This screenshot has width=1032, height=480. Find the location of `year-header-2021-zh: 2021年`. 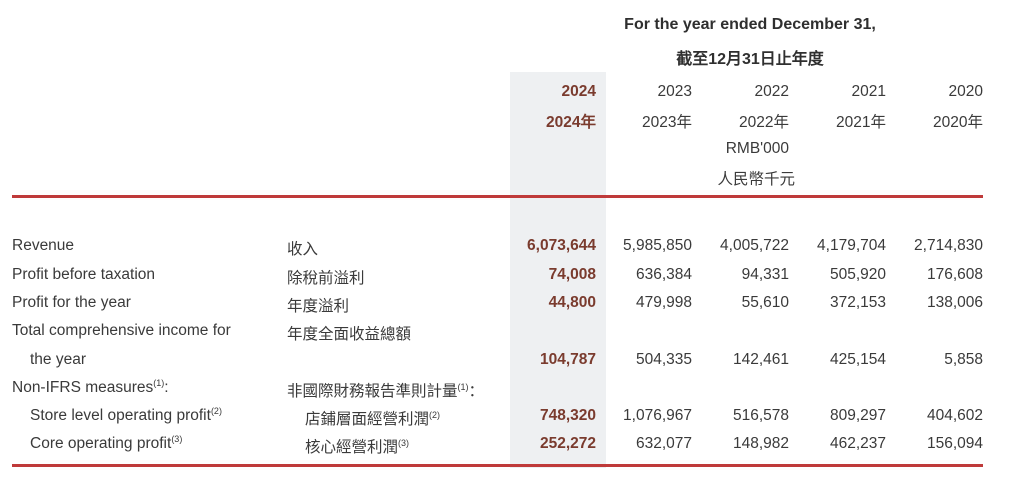

year-header-2021-zh: 2021年 is located at coordinates (861, 122).